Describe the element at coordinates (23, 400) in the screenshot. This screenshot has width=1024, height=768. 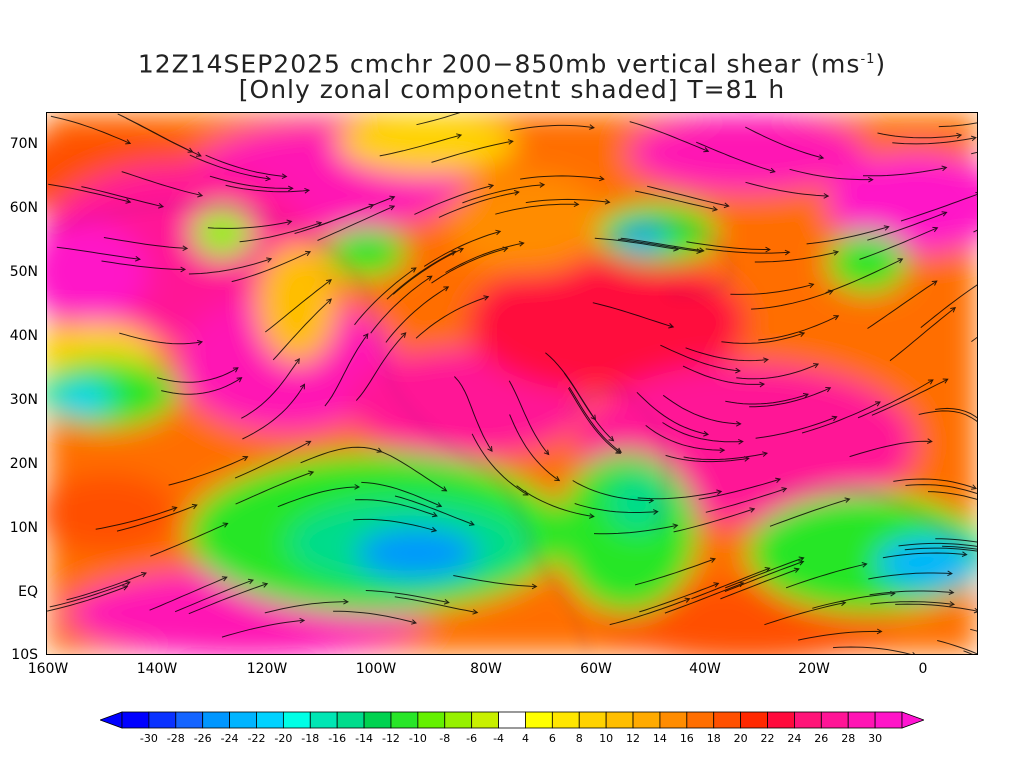
I see `lat-label: 30N` at that location.